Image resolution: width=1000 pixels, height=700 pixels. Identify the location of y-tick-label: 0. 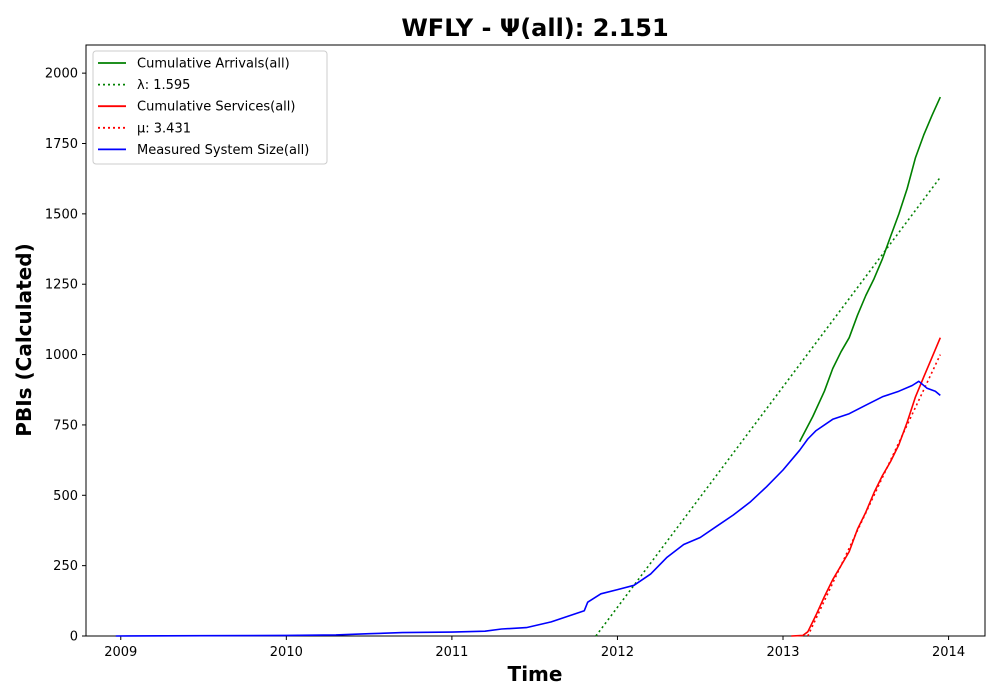
(74, 637).